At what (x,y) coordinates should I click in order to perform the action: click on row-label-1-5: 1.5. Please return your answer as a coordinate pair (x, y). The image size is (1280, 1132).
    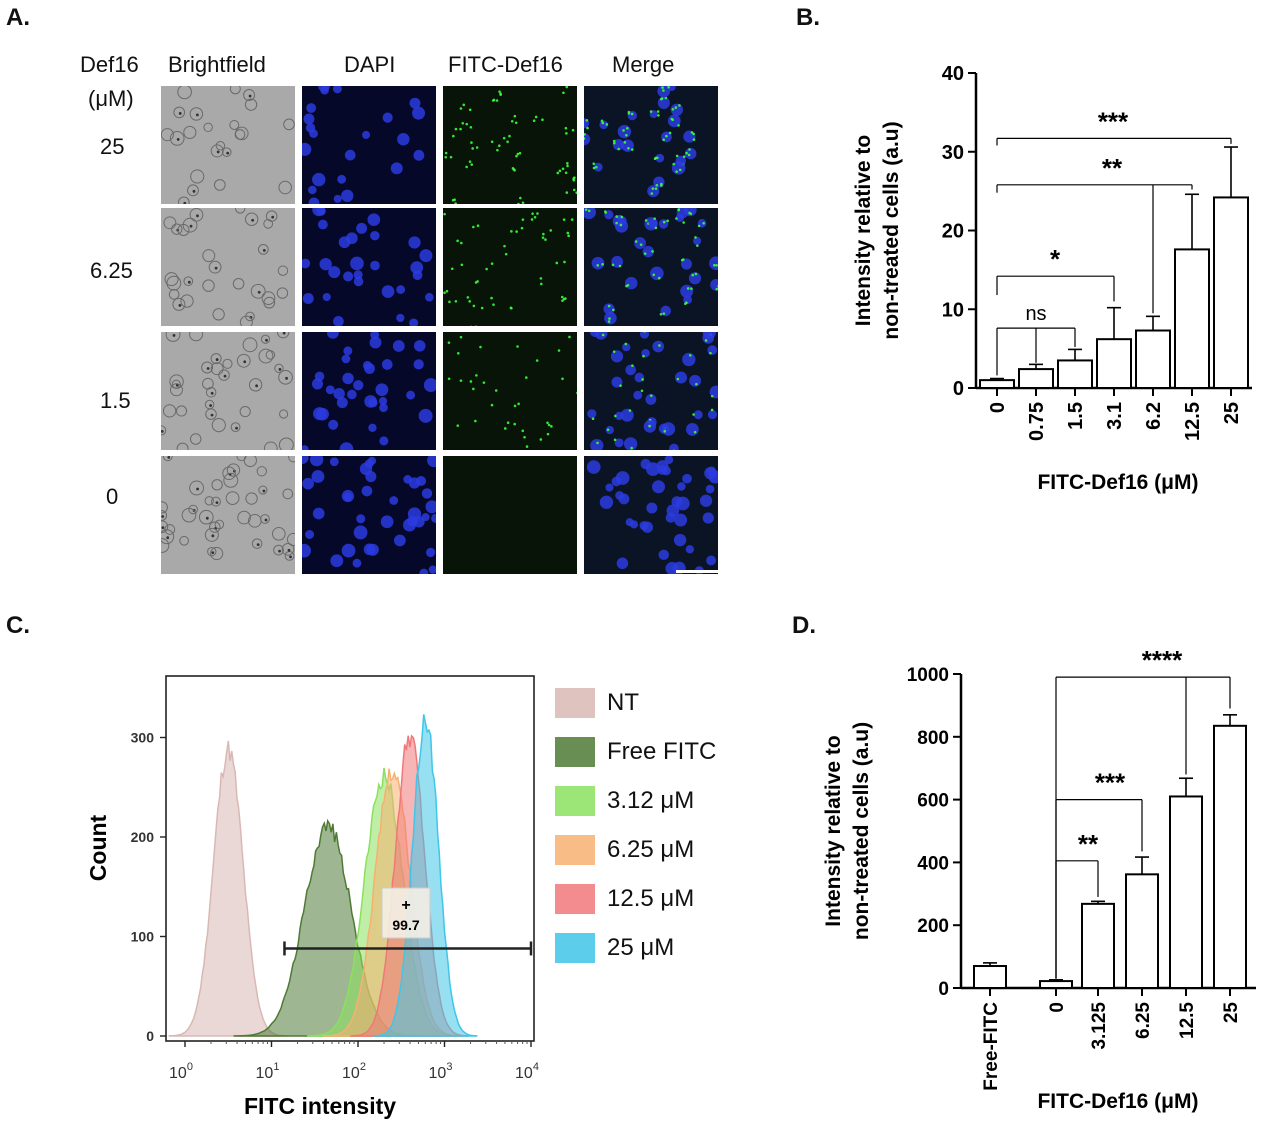
    Looking at the image, I should click on (115, 400).